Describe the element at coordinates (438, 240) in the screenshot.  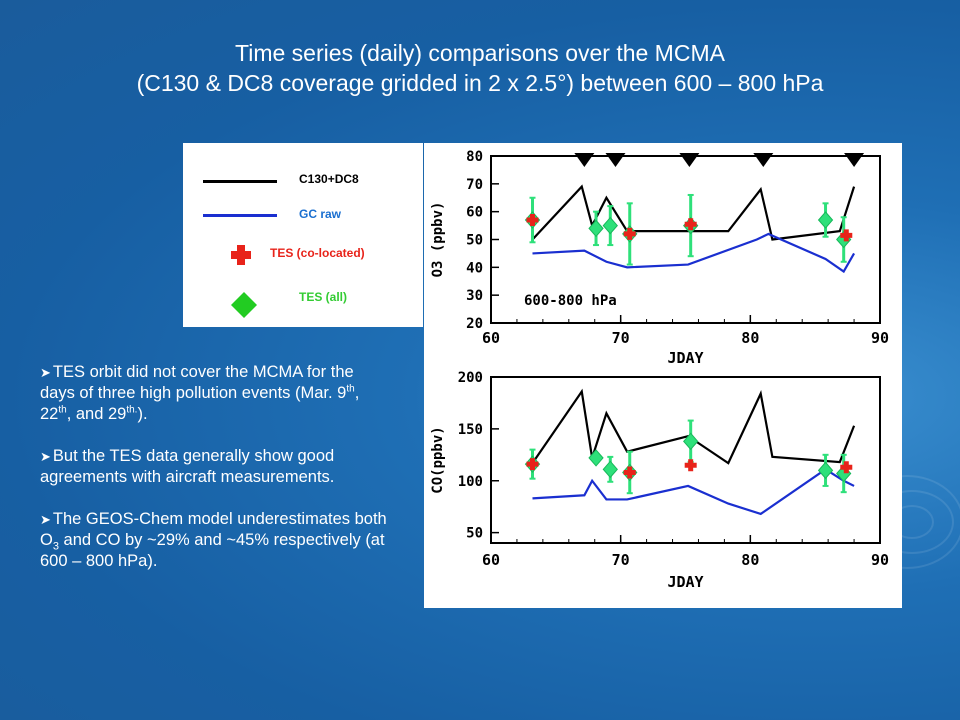
I see `y-axis-label: O3 (ppbv)` at that location.